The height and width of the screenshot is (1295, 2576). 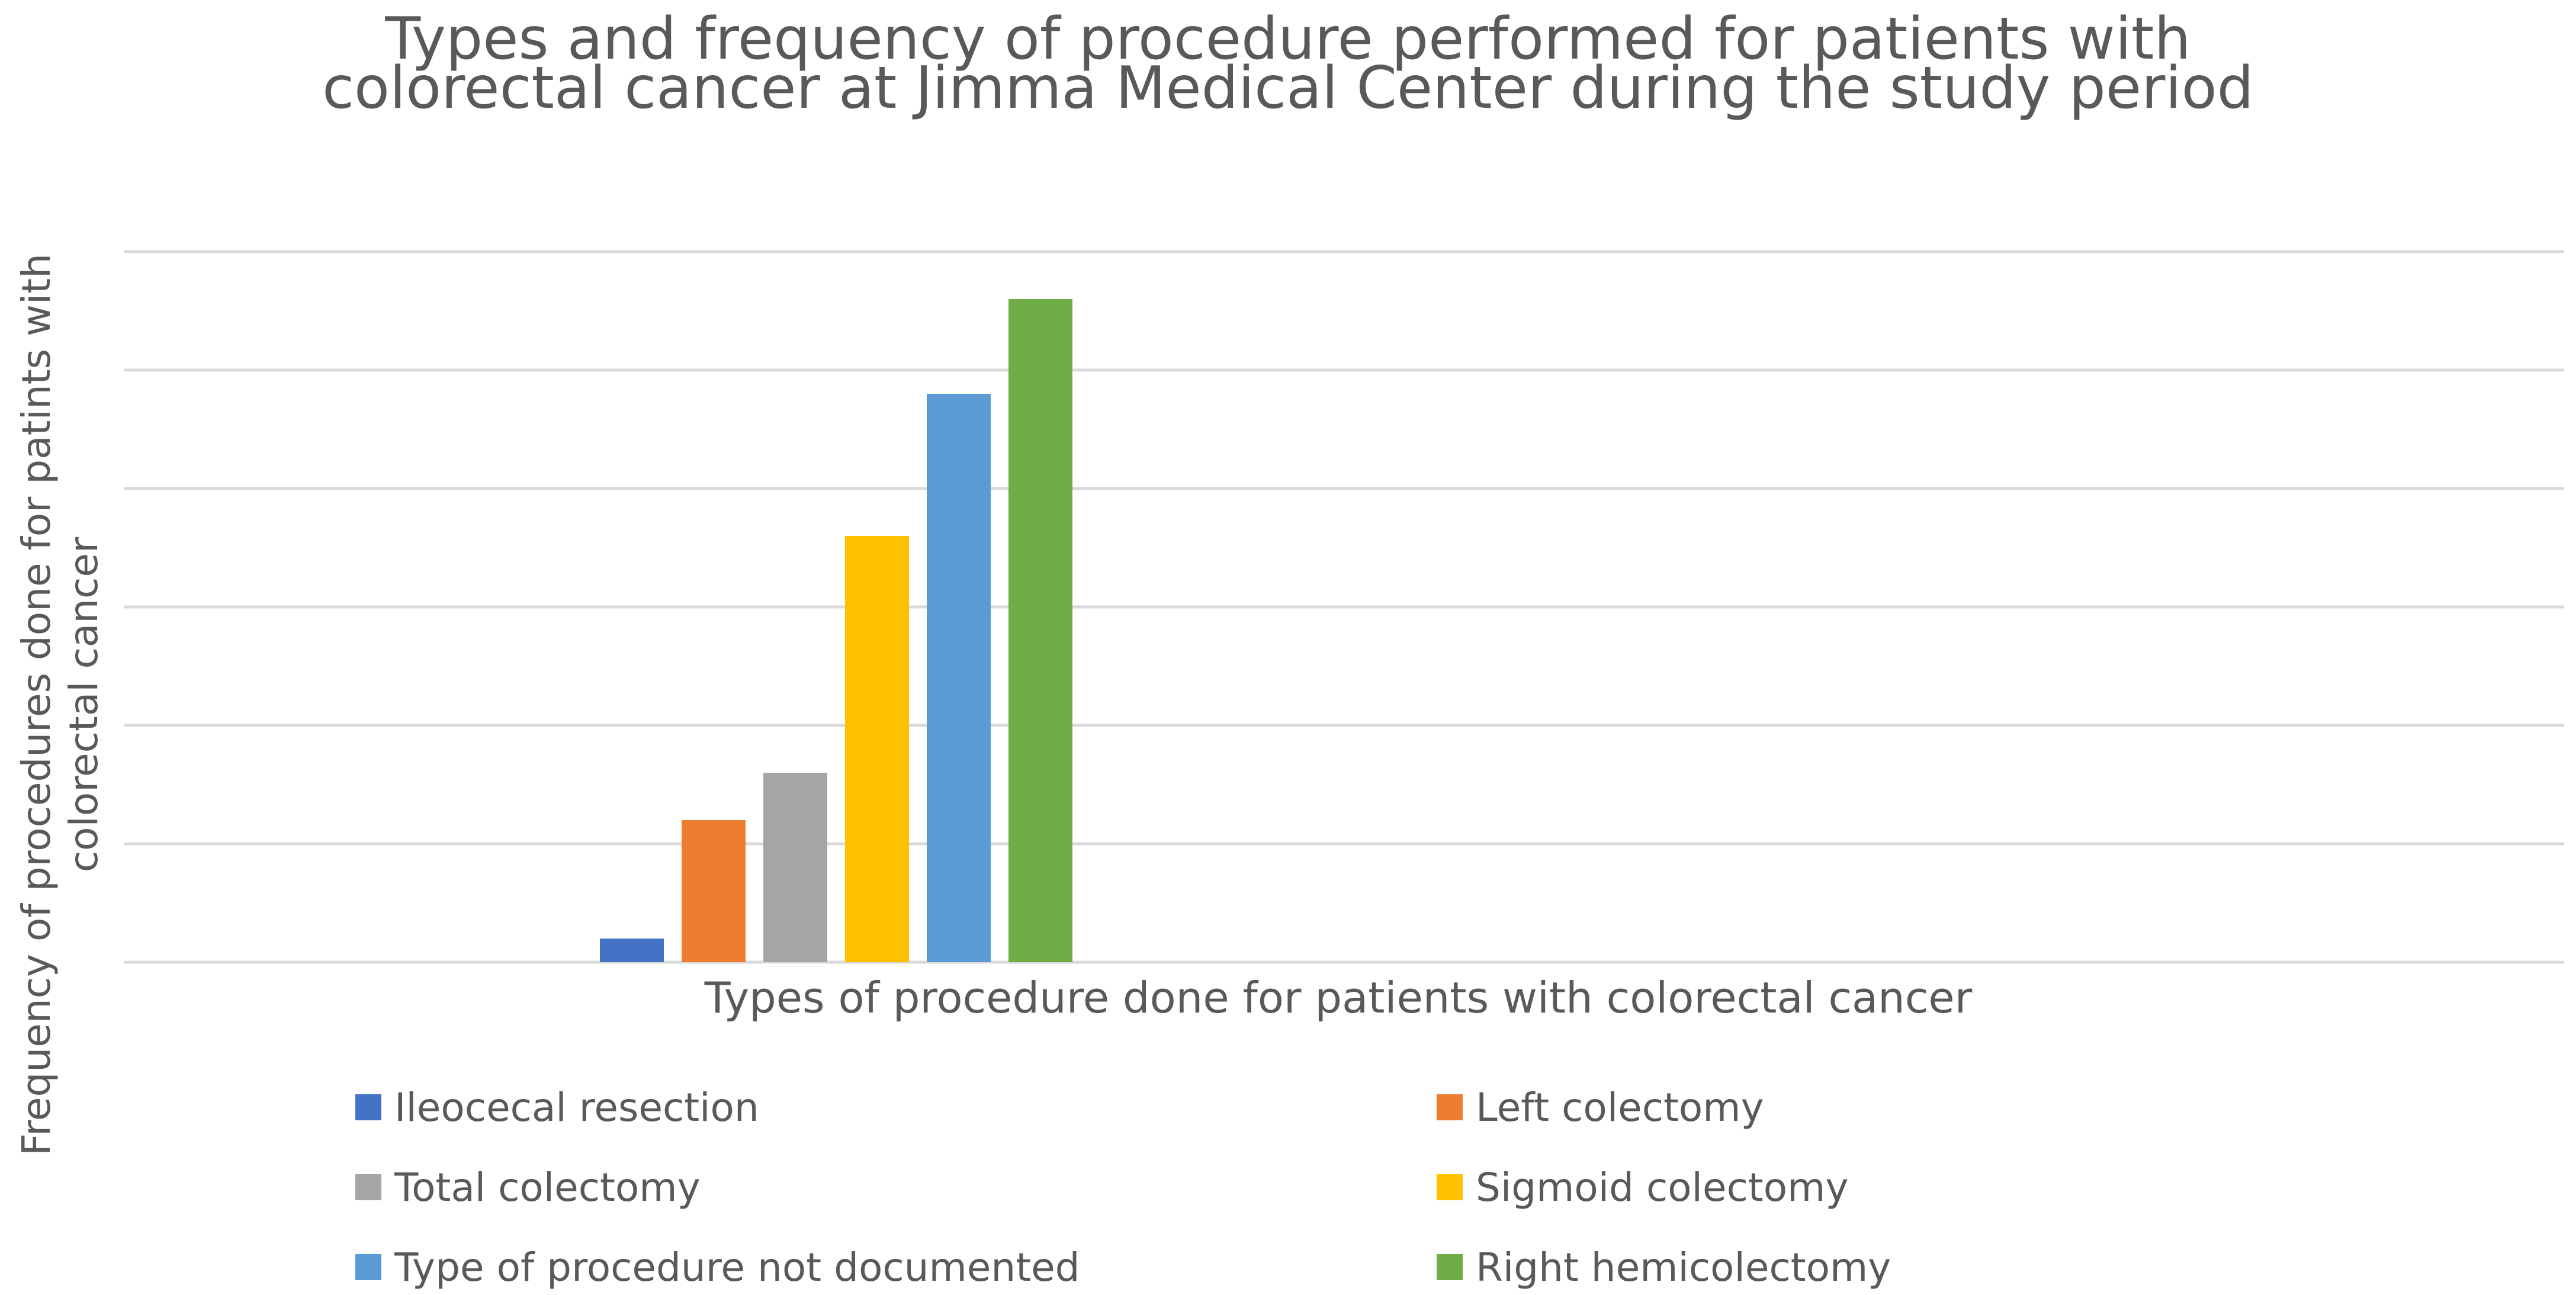 I want to click on bar-ileocecal-resection, so click(x=632, y=950).